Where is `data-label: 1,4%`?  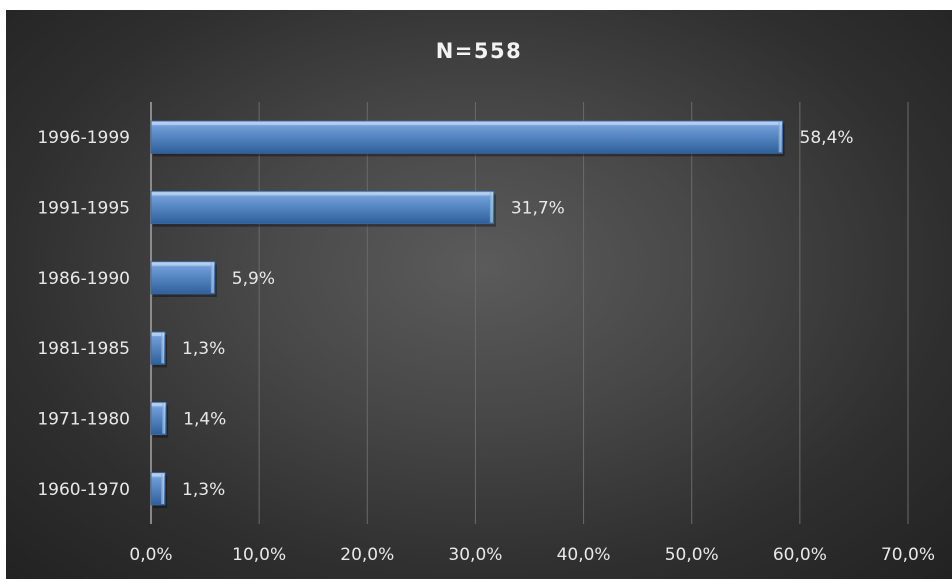 data-label: 1,4% is located at coordinates (204, 420).